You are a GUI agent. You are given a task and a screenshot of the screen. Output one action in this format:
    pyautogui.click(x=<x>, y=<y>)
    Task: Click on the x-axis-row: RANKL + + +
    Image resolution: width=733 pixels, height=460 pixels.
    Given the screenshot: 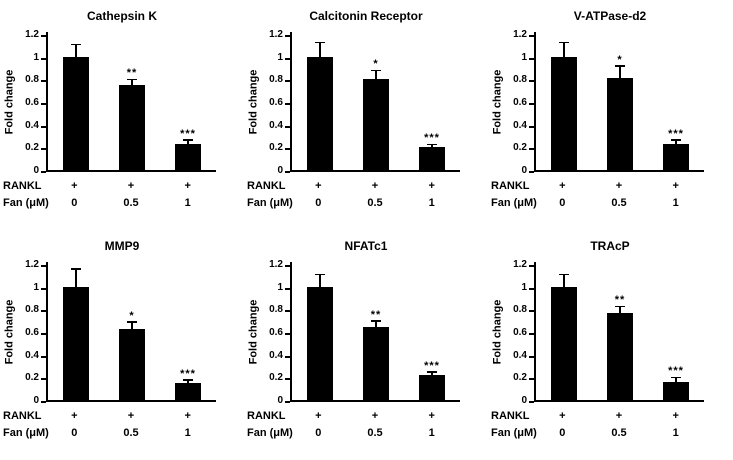 What is the action you would take?
    pyautogui.click(x=610, y=415)
    